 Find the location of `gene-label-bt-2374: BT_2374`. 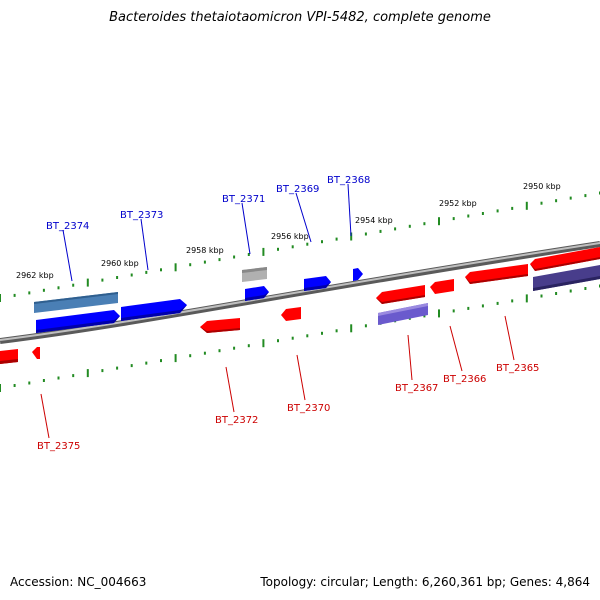

gene-label-bt-2374: BT_2374 is located at coordinates (67, 226).